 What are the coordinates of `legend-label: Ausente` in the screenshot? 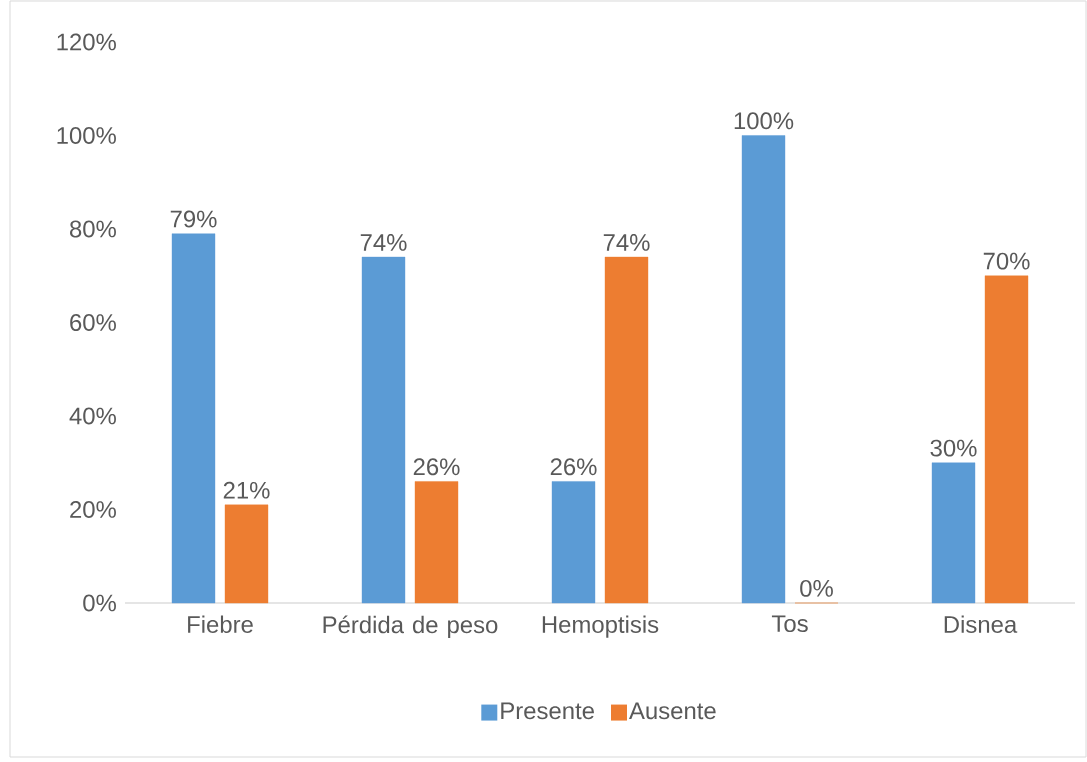 It's located at (672, 711).